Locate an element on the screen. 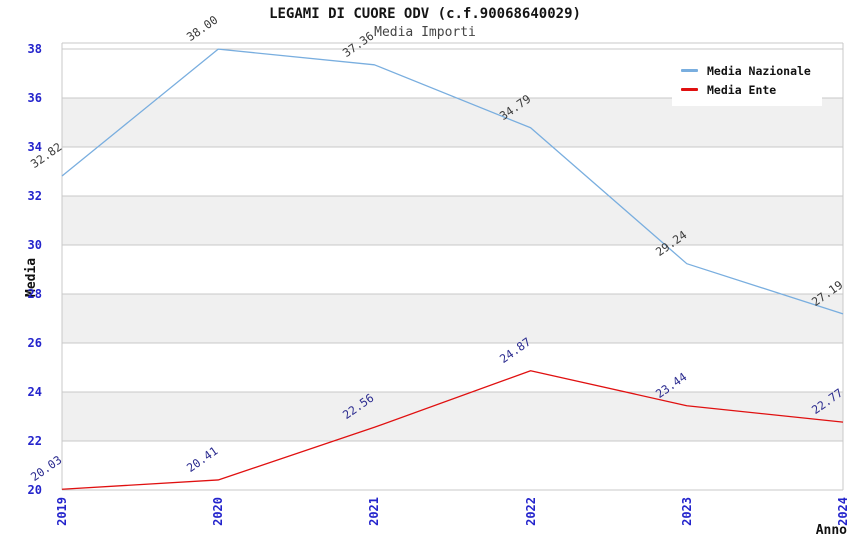 The width and height of the screenshot is (850, 550). legend-item-media-ente: Media Ente is located at coordinates (746, 89).